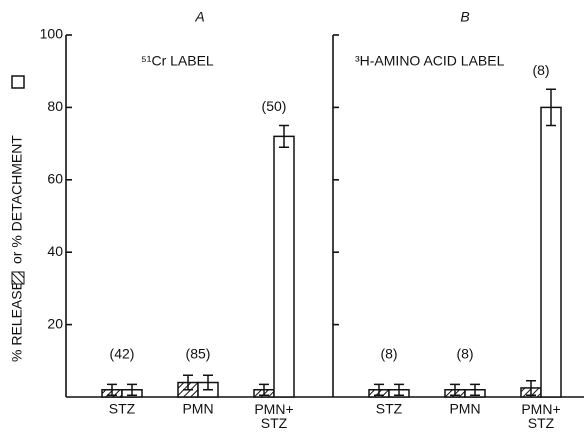 Image resolution: width=584 pixels, height=433 pixels. What do you see at coordinates (198, 354) in the screenshot?
I see `count-label: (85)` at bounding box center [198, 354].